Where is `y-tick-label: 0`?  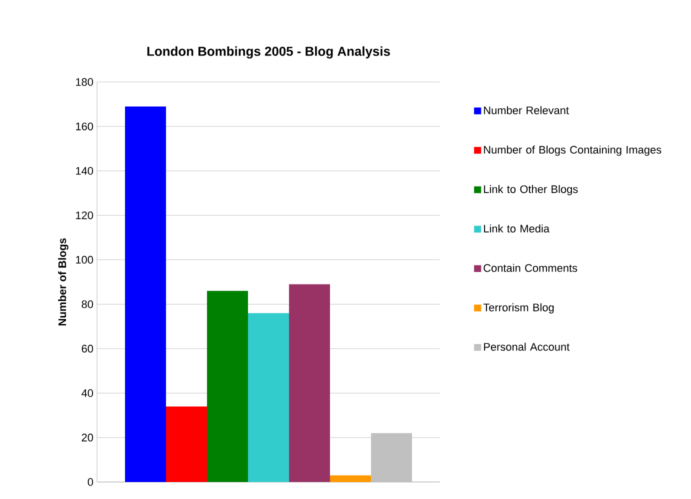
y-tick-label: 0 is located at coordinates (91, 482).